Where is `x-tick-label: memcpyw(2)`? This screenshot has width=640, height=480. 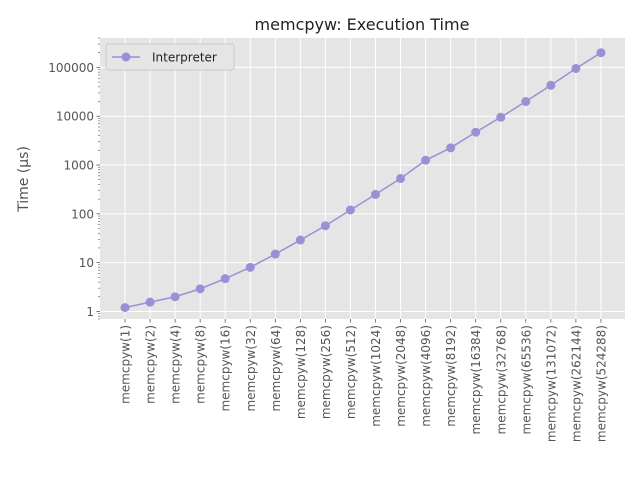
x-tick-label: memcpyw(2) is located at coordinates (151, 364).